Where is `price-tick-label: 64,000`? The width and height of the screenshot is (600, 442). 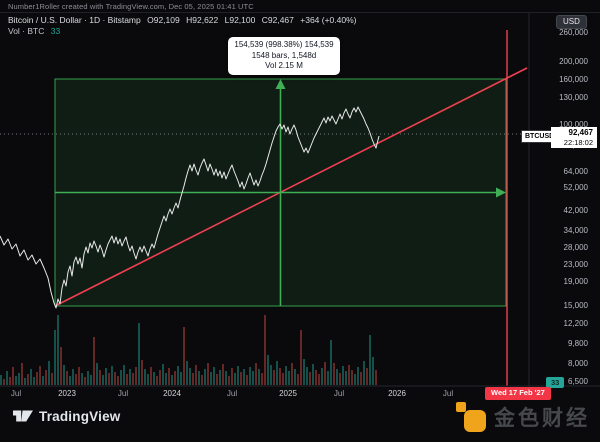 price-tick-label: 64,000 is located at coordinates (575, 171).